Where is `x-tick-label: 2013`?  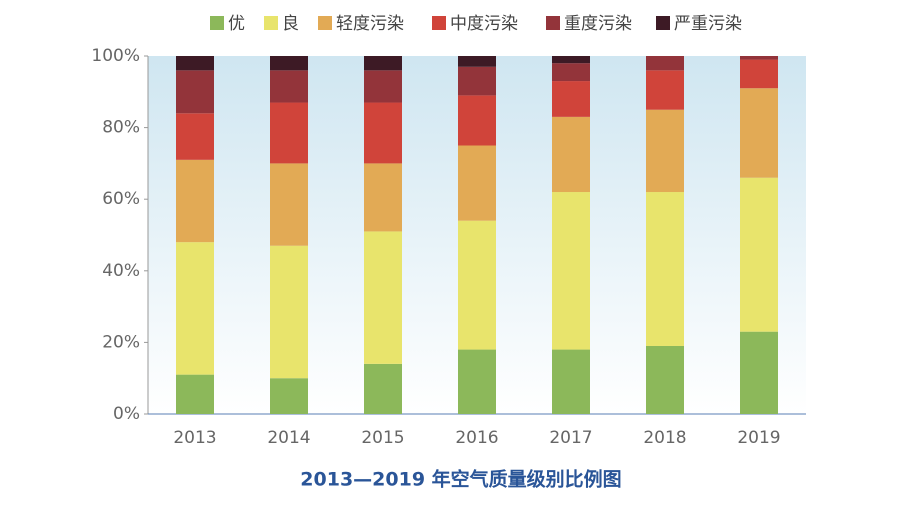
x-tick-label: 2013 is located at coordinates (194, 438).